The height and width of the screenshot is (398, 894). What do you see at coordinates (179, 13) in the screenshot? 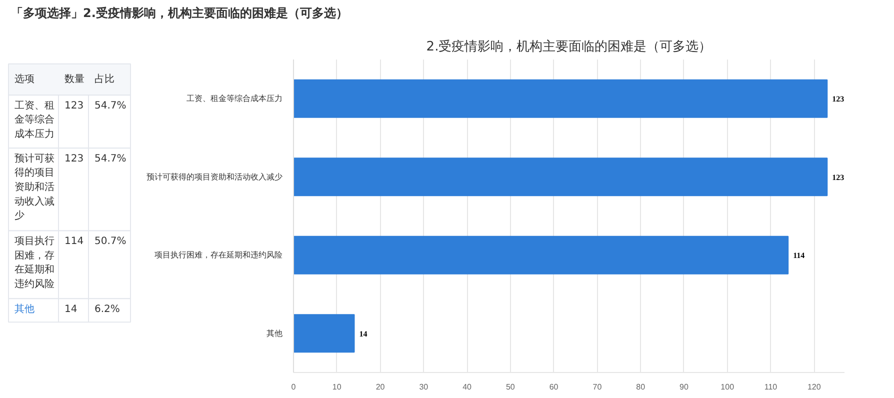
I see `text: 「多项选择」2.受疫情影响，机构主要面临的困难是（可多选）` at bounding box center [179, 13].